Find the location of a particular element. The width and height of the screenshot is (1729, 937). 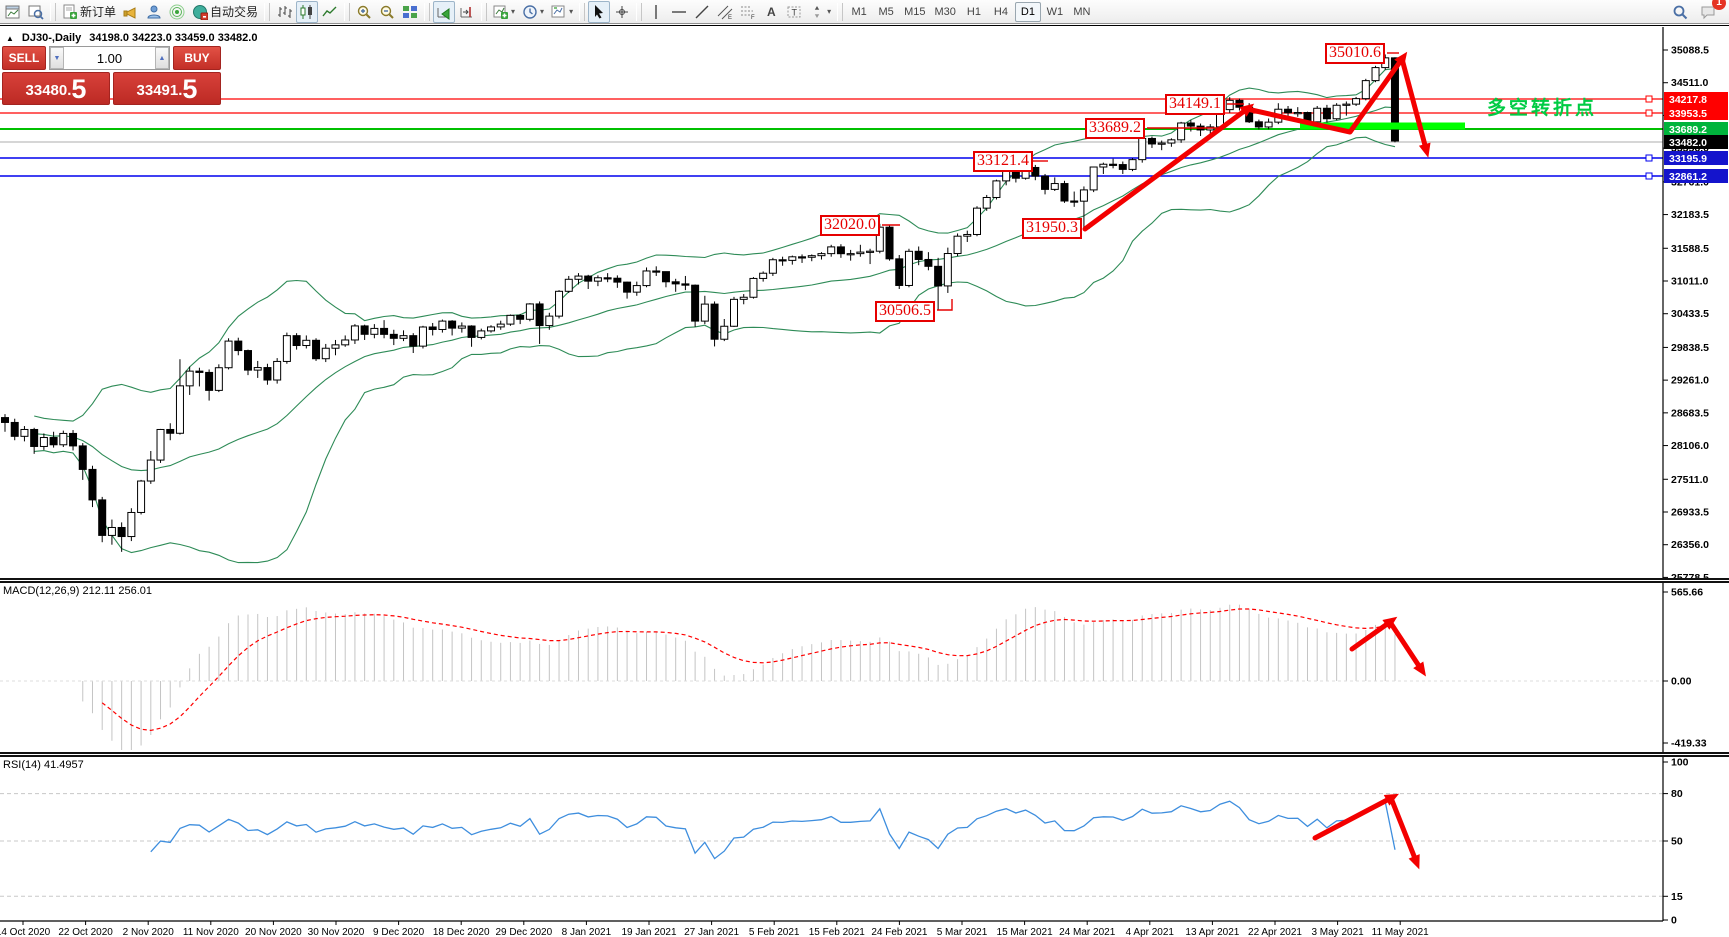

chart-shift-button is located at coordinates (467, 12).